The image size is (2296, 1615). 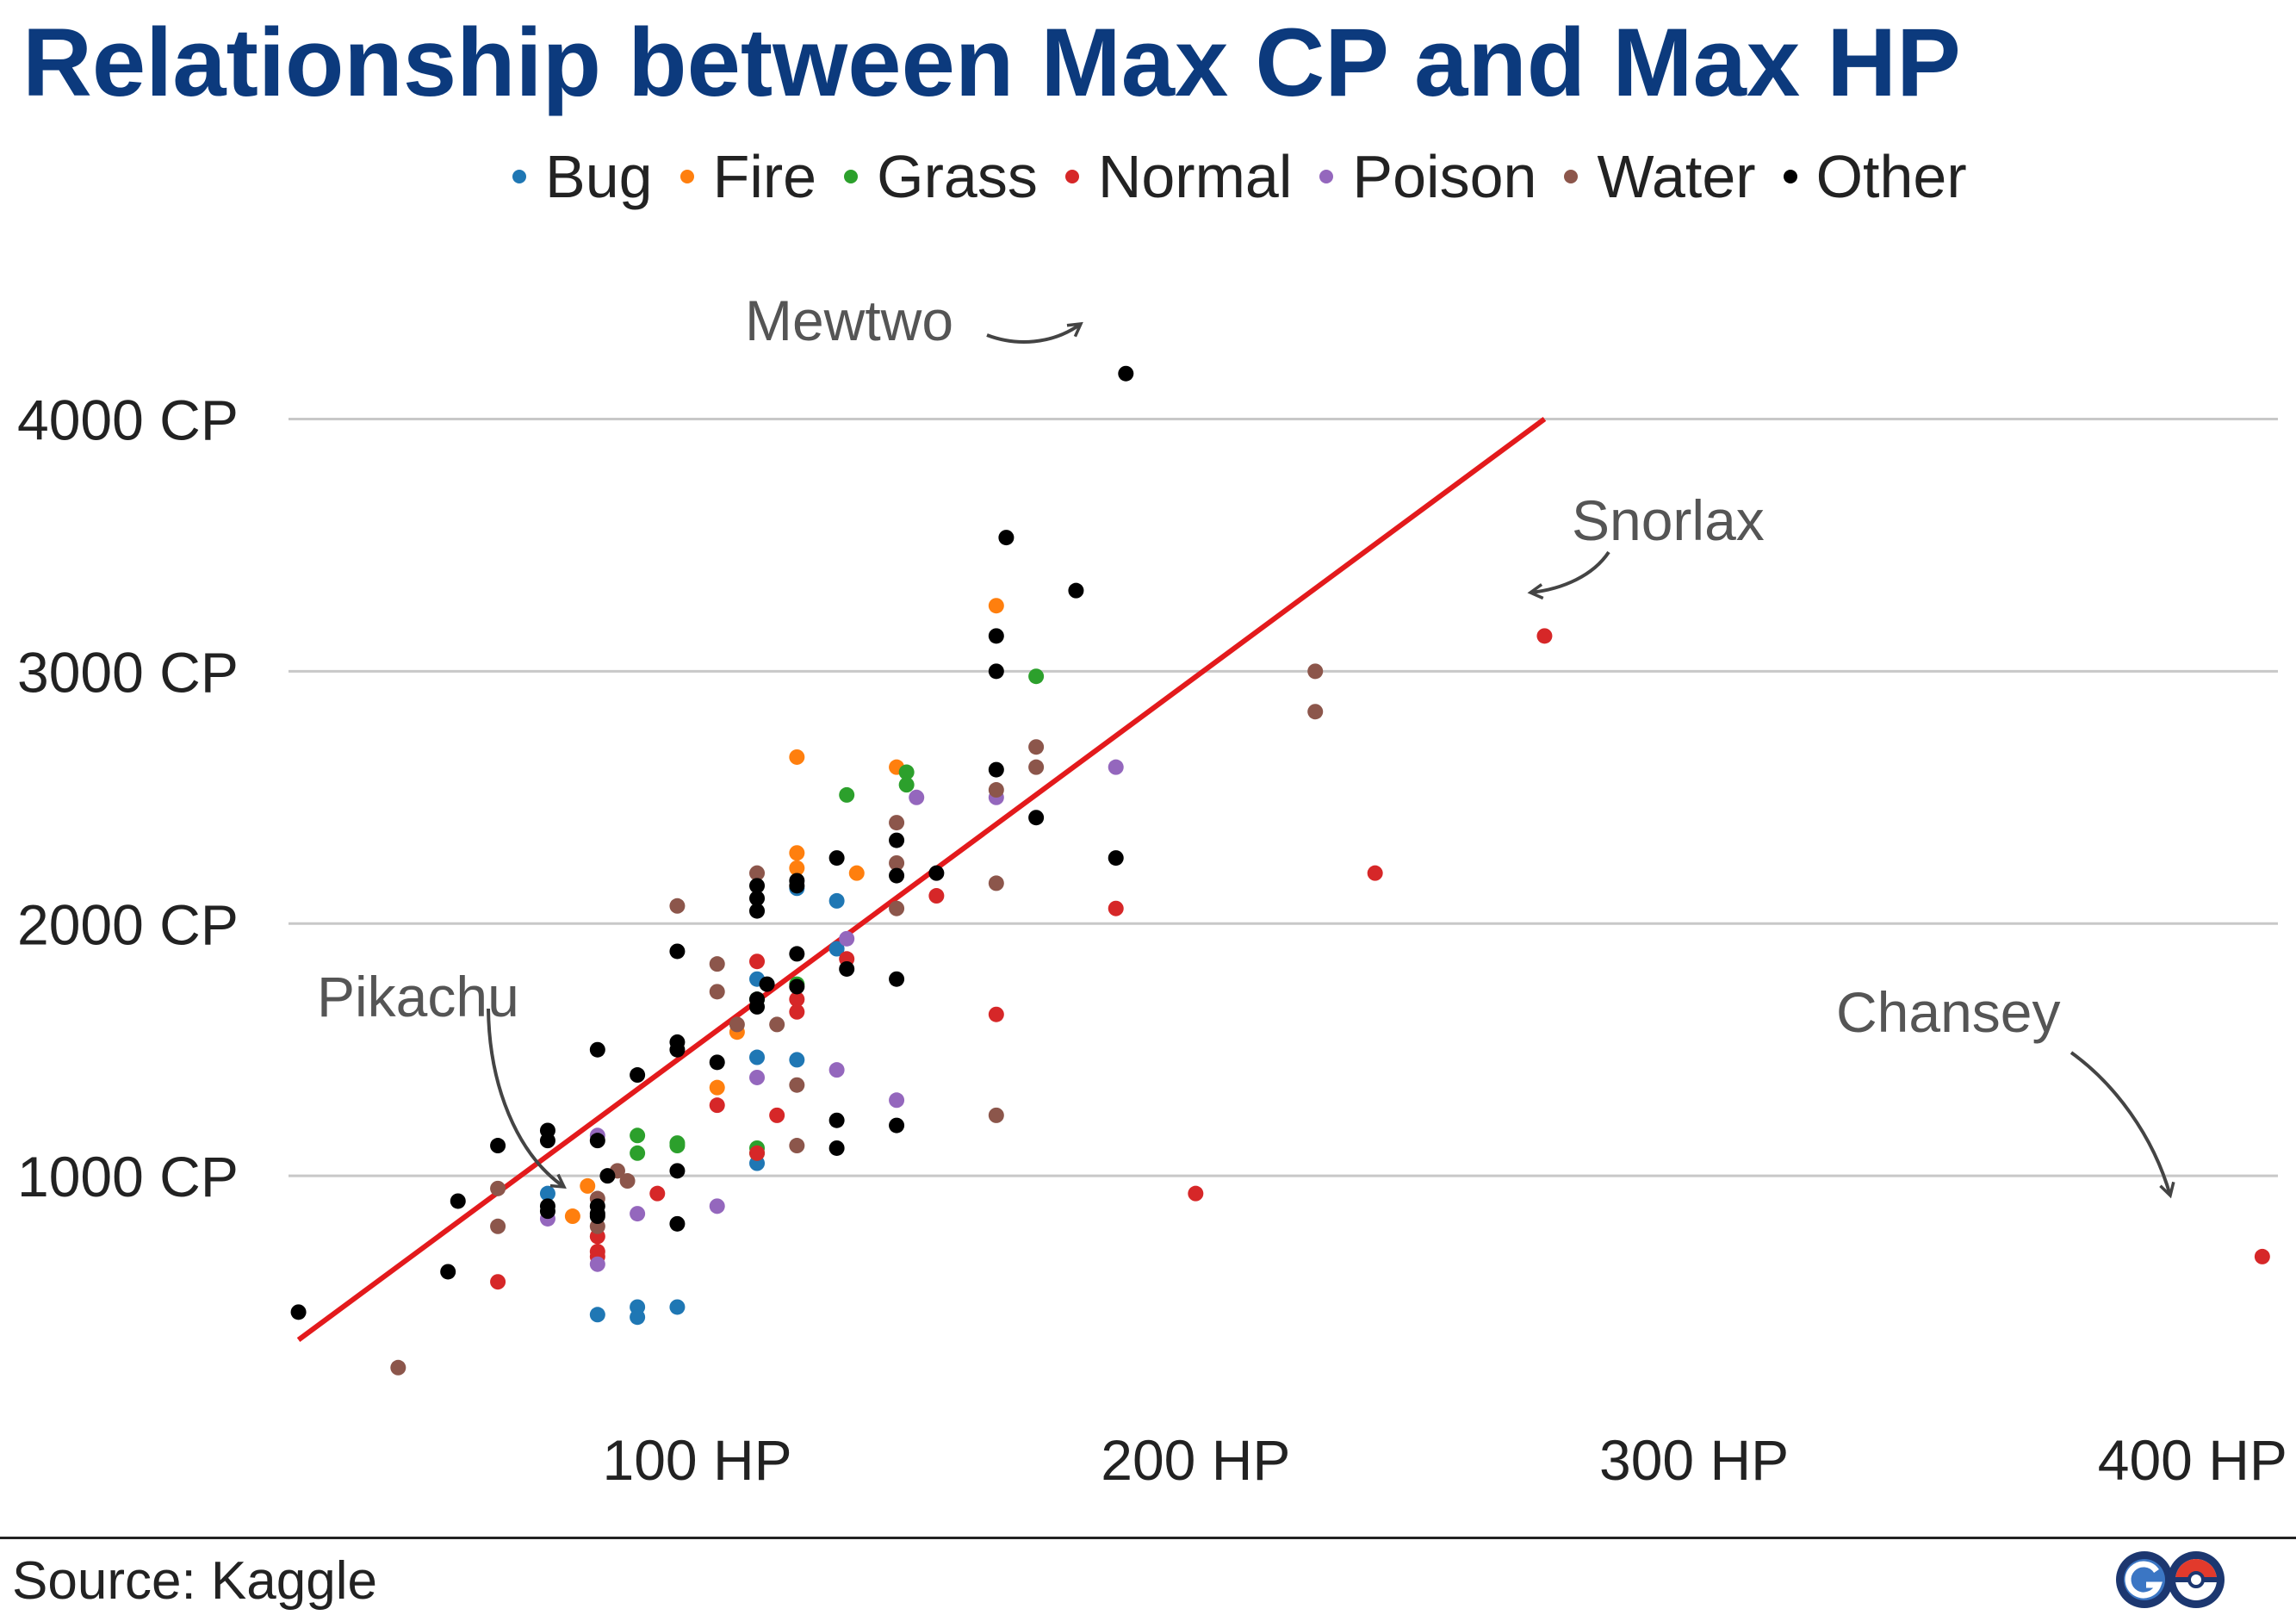 I want to click on legend-item-poison: Poison, so click(x=1427, y=176).